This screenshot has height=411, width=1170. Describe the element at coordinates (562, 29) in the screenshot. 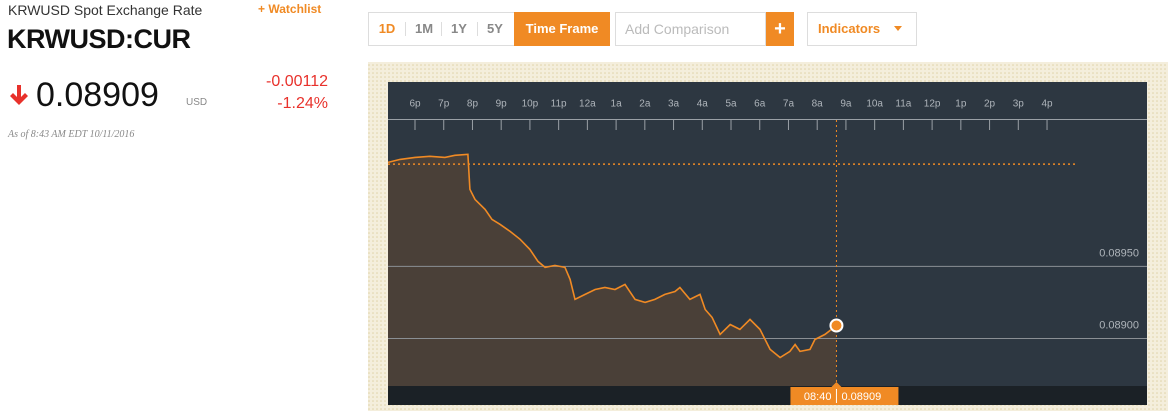

I see `time-frame-button: Time Frame` at that location.